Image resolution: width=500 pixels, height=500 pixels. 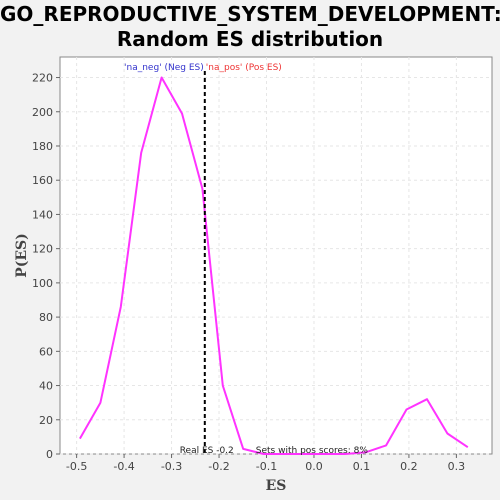 I want to click on y-tick-label: 100, so click(x=42, y=283).